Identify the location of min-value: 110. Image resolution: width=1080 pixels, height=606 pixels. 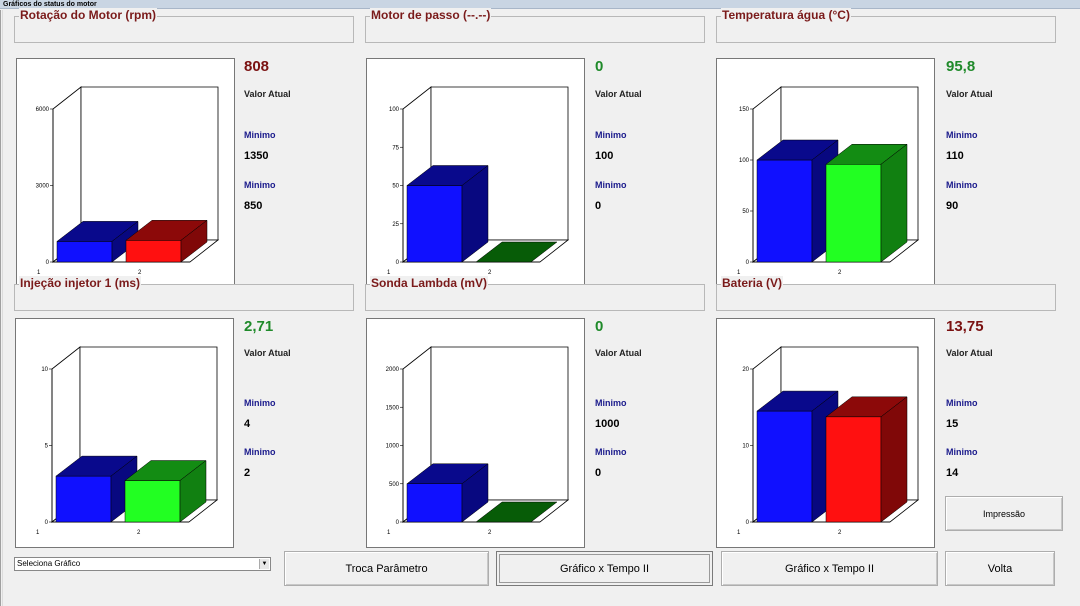
(955, 156).